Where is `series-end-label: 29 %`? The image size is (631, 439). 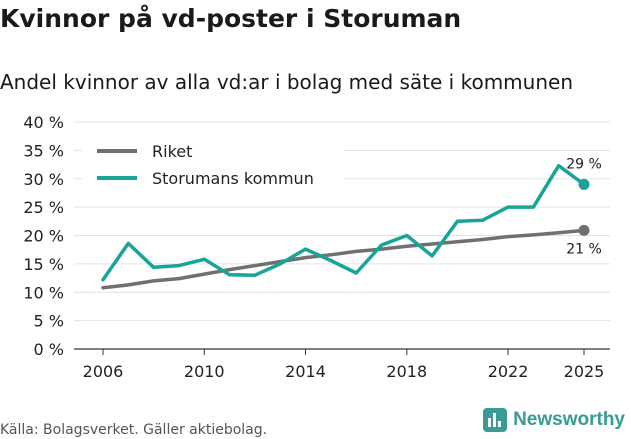
series-end-label: 29 % is located at coordinates (584, 164).